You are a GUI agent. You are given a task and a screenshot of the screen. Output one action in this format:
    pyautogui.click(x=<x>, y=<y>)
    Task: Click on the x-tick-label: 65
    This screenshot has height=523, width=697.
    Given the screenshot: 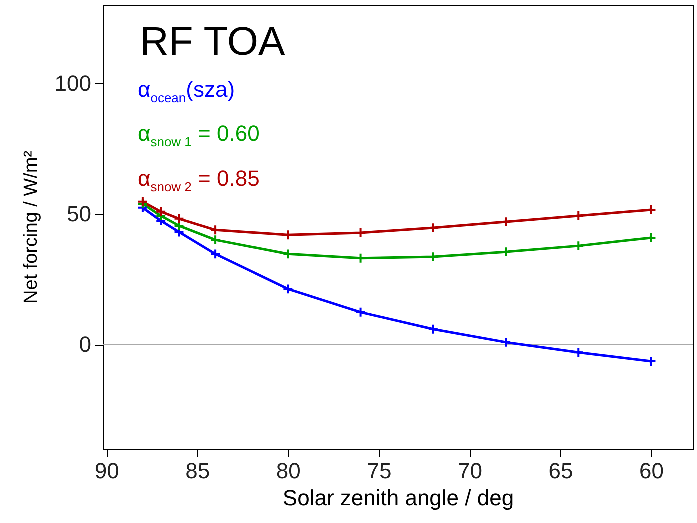 What is the action you would take?
    pyautogui.click(x=561, y=471)
    